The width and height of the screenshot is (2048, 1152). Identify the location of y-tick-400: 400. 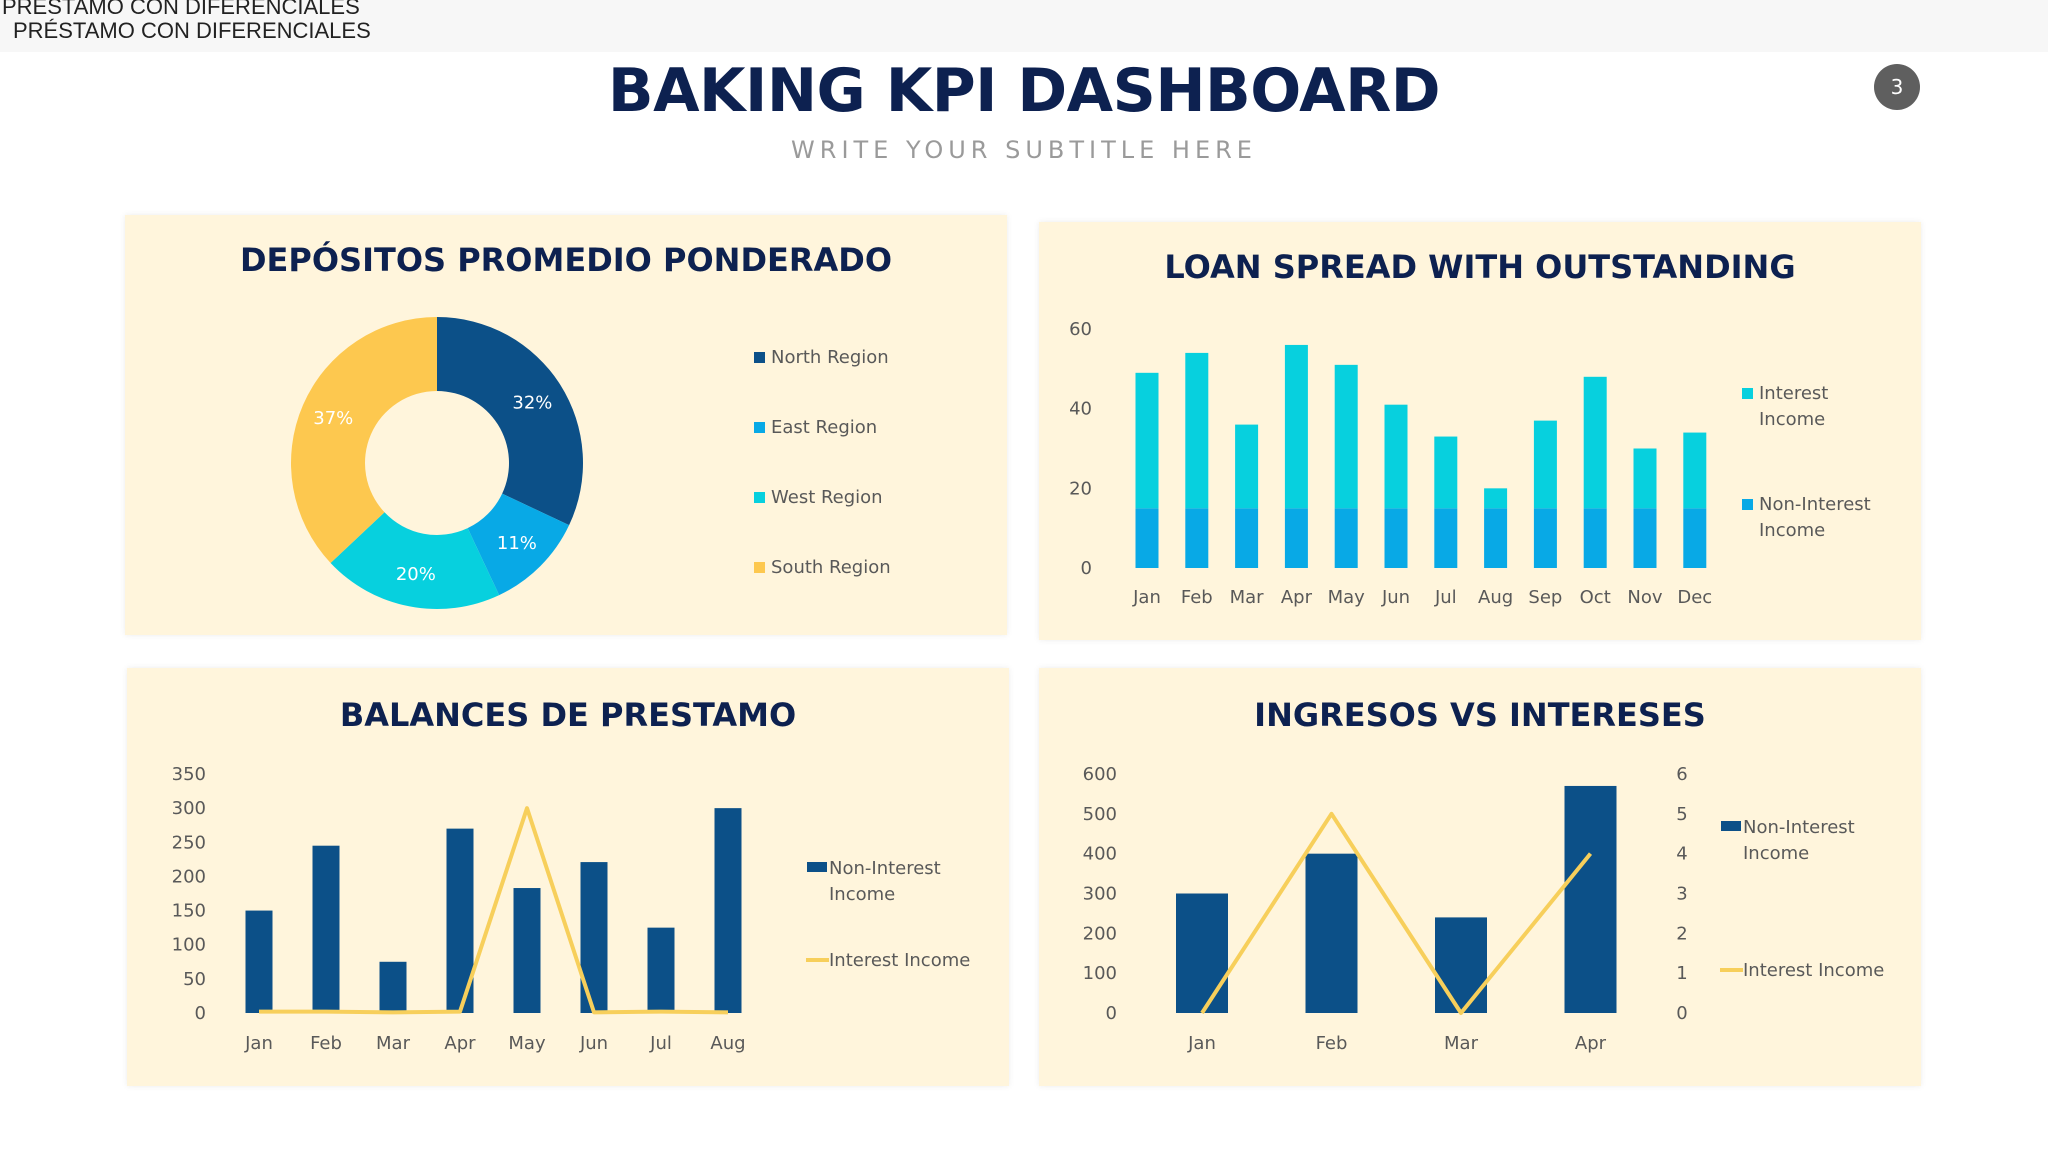
(1100, 854).